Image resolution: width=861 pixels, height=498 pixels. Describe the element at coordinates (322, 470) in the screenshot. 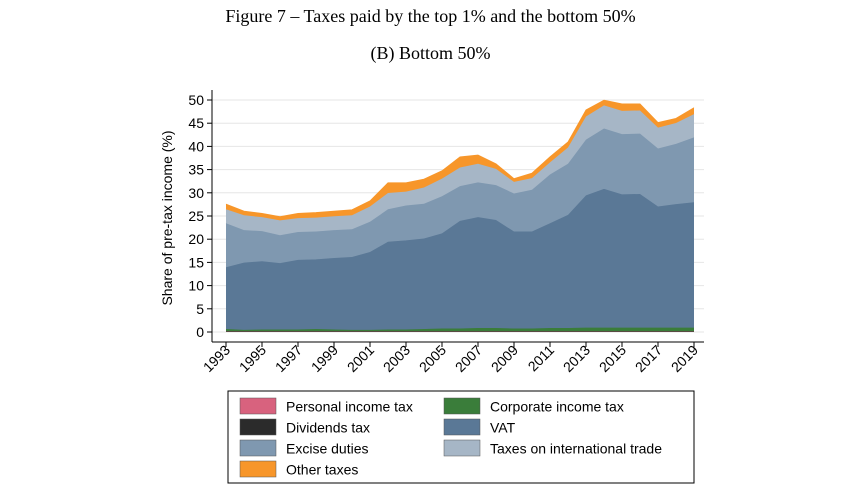

I see `legend-label-other-taxes: Other taxes` at that location.